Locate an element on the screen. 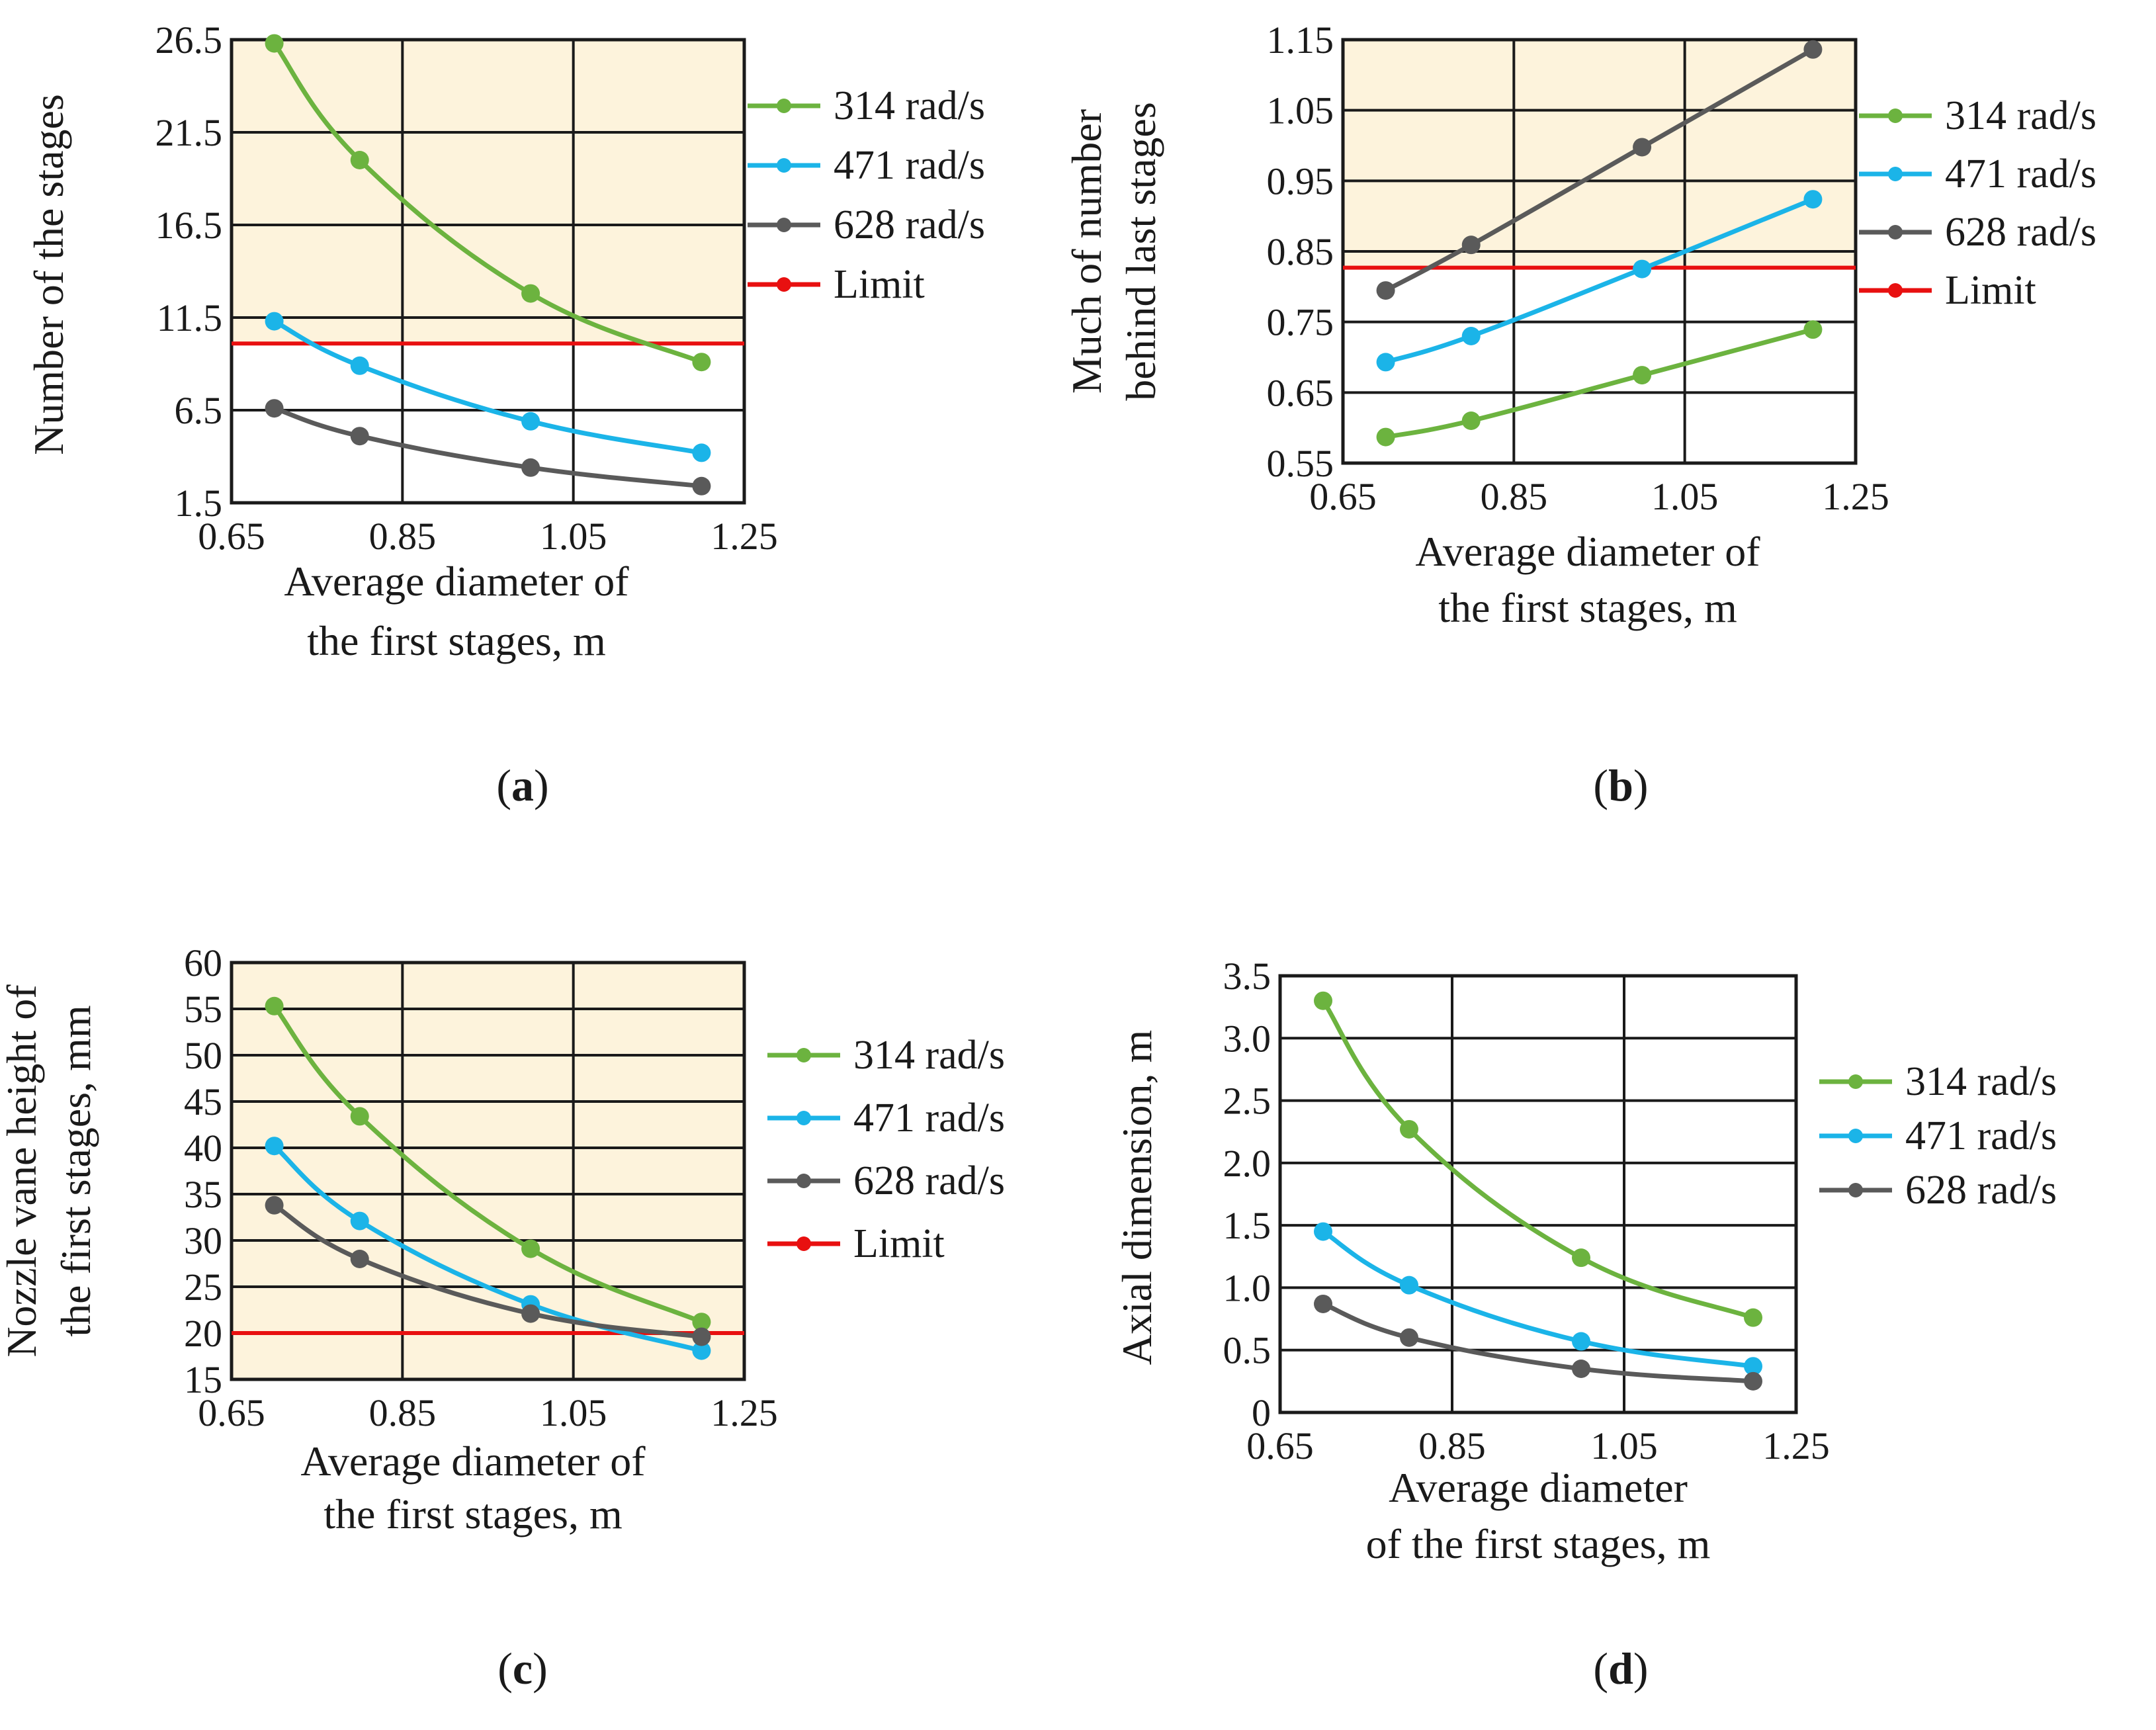 The height and width of the screenshot is (1730, 2156). y-tick-label: 55 is located at coordinates (203, 1009).